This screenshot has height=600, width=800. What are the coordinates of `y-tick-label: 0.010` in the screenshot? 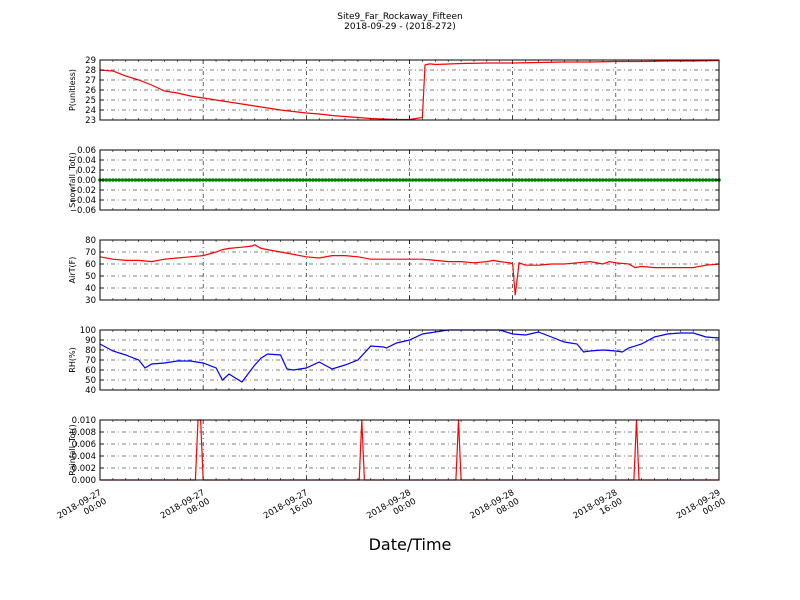 It's located at (84, 421).